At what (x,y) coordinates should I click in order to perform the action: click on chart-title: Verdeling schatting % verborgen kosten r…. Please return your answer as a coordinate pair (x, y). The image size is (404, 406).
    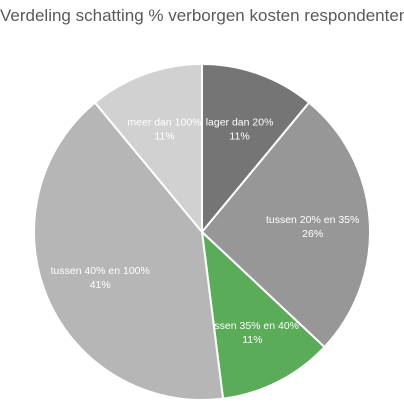
    Looking at the image, I should click on (202, 15).